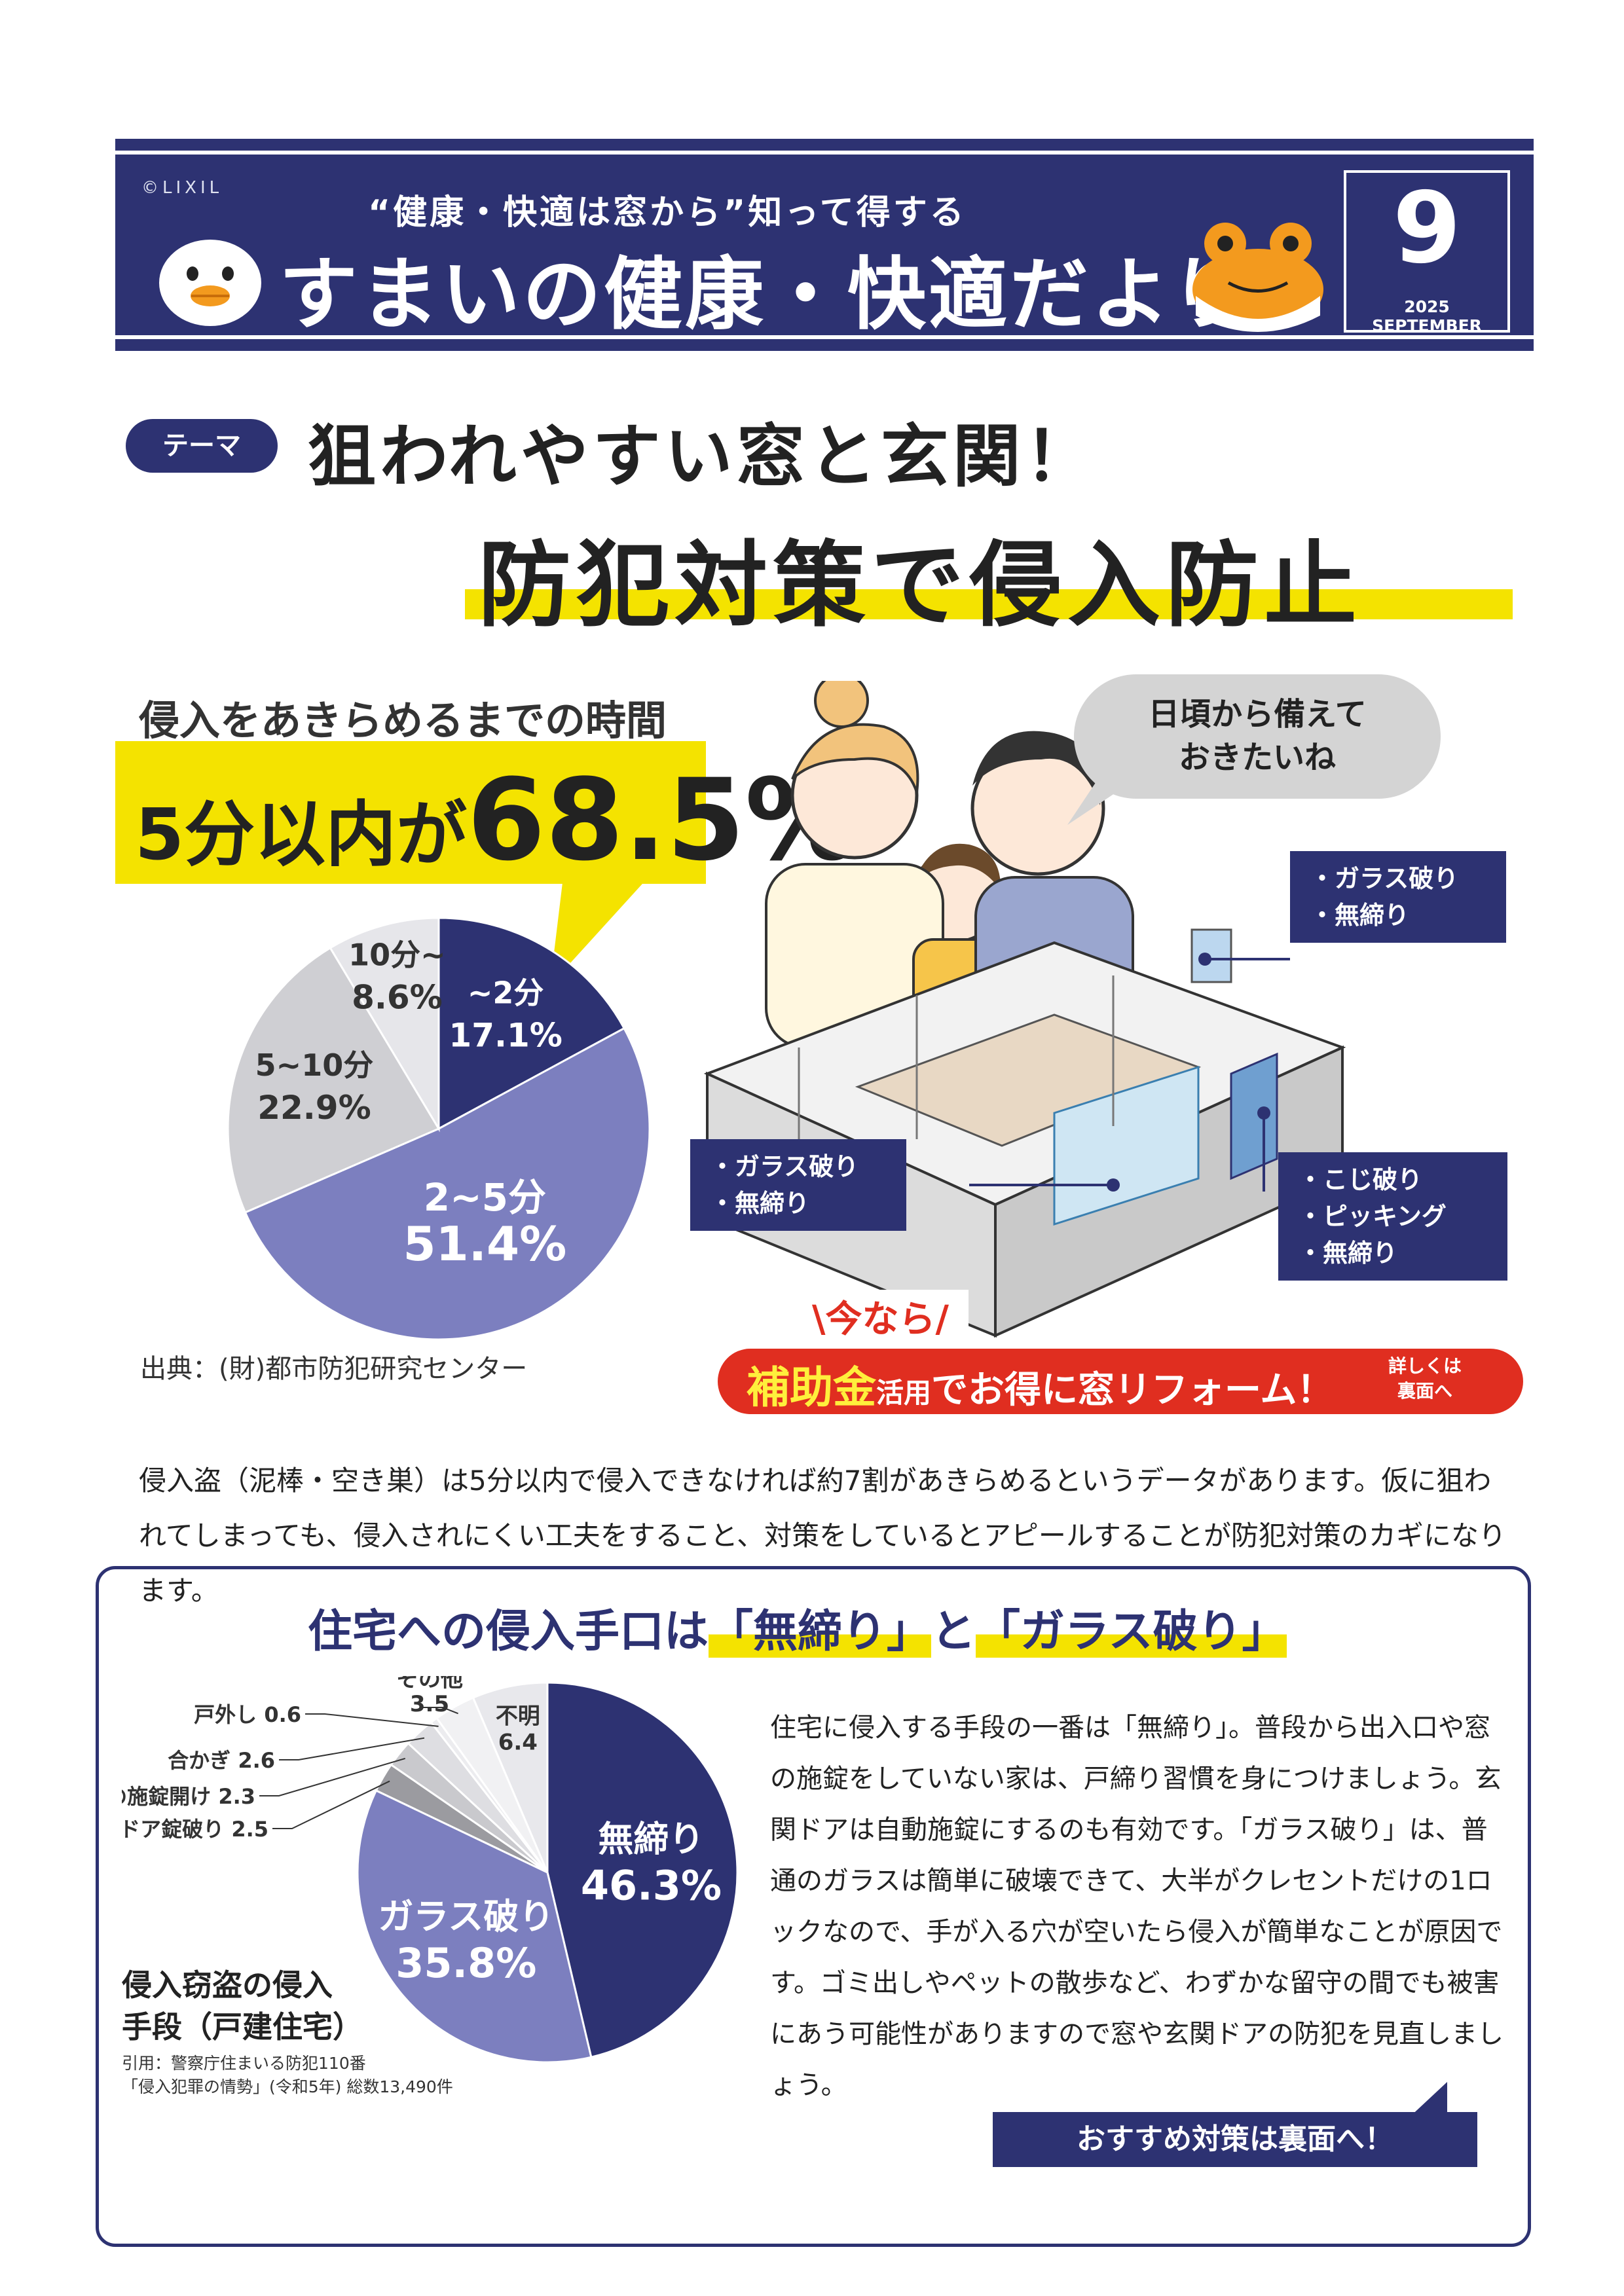  What do you see at coordinates (824, 153) in the screenshot?
I see `header-top-rule` at bounding box center [824, 153].